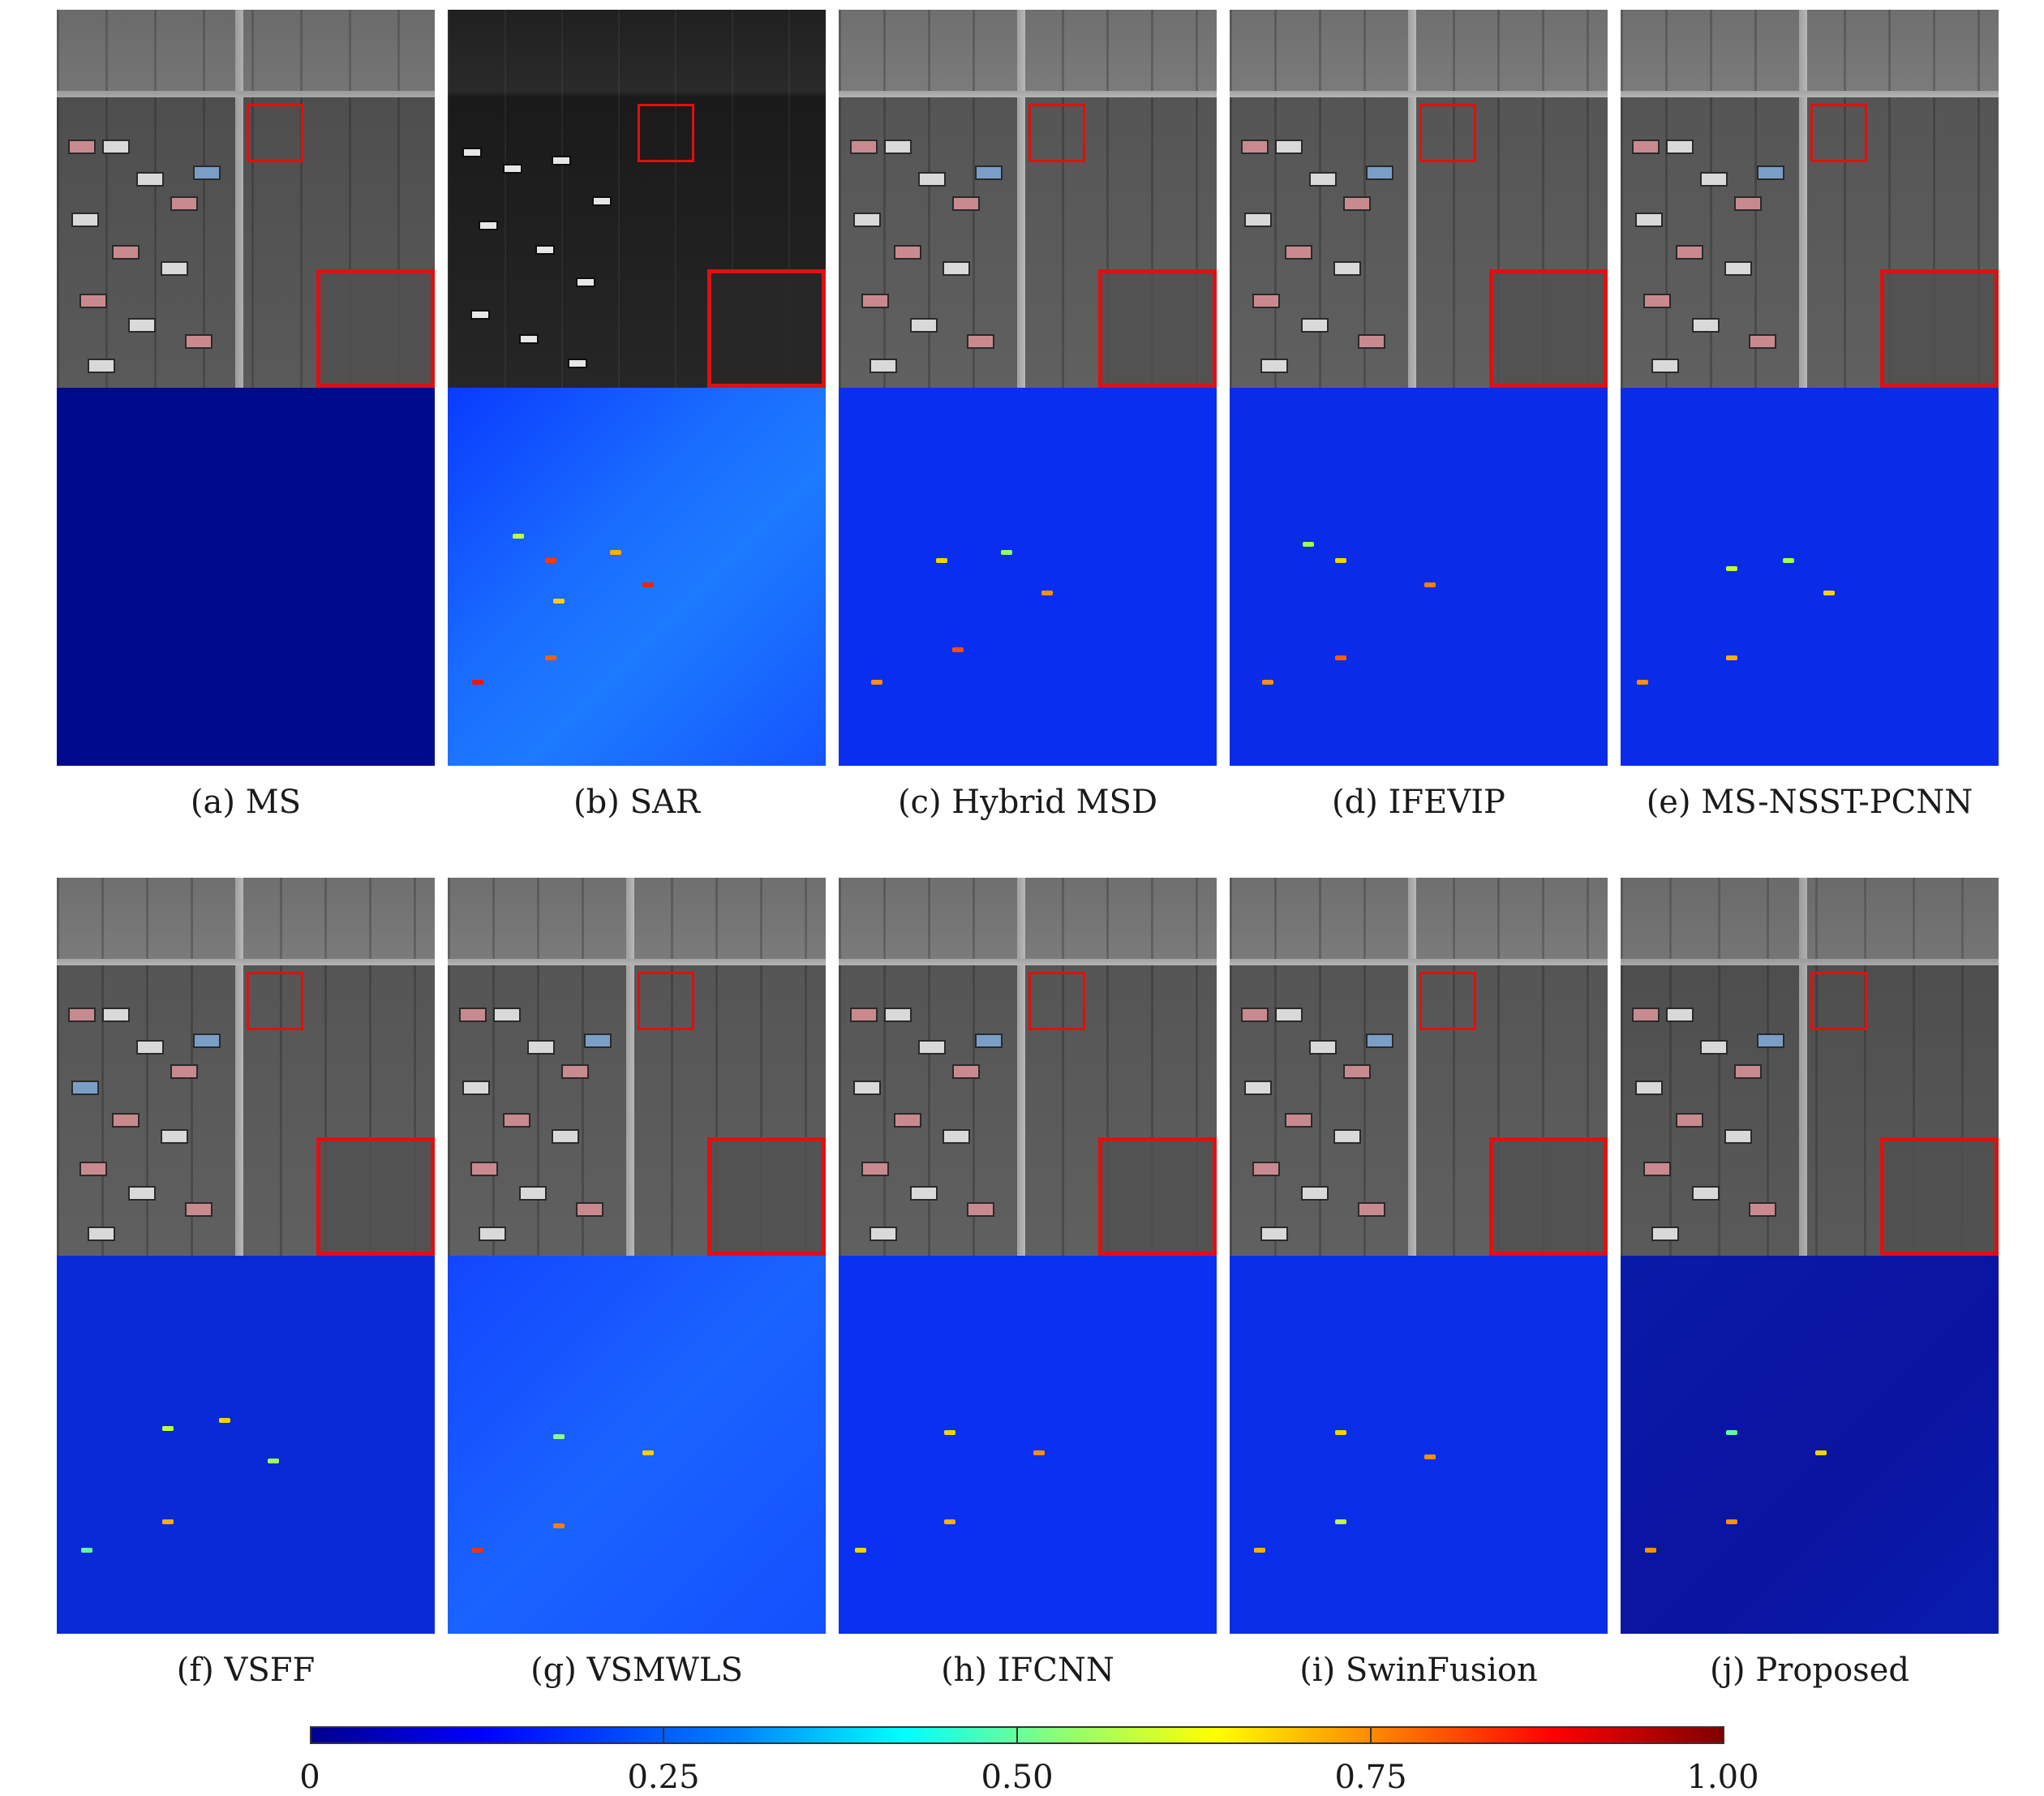 Image resolution: width=2044 pixels, height=1796 pixels. Describe the element at coordinates (637, 199) in the screenshot. I see `sar-image` at that location.